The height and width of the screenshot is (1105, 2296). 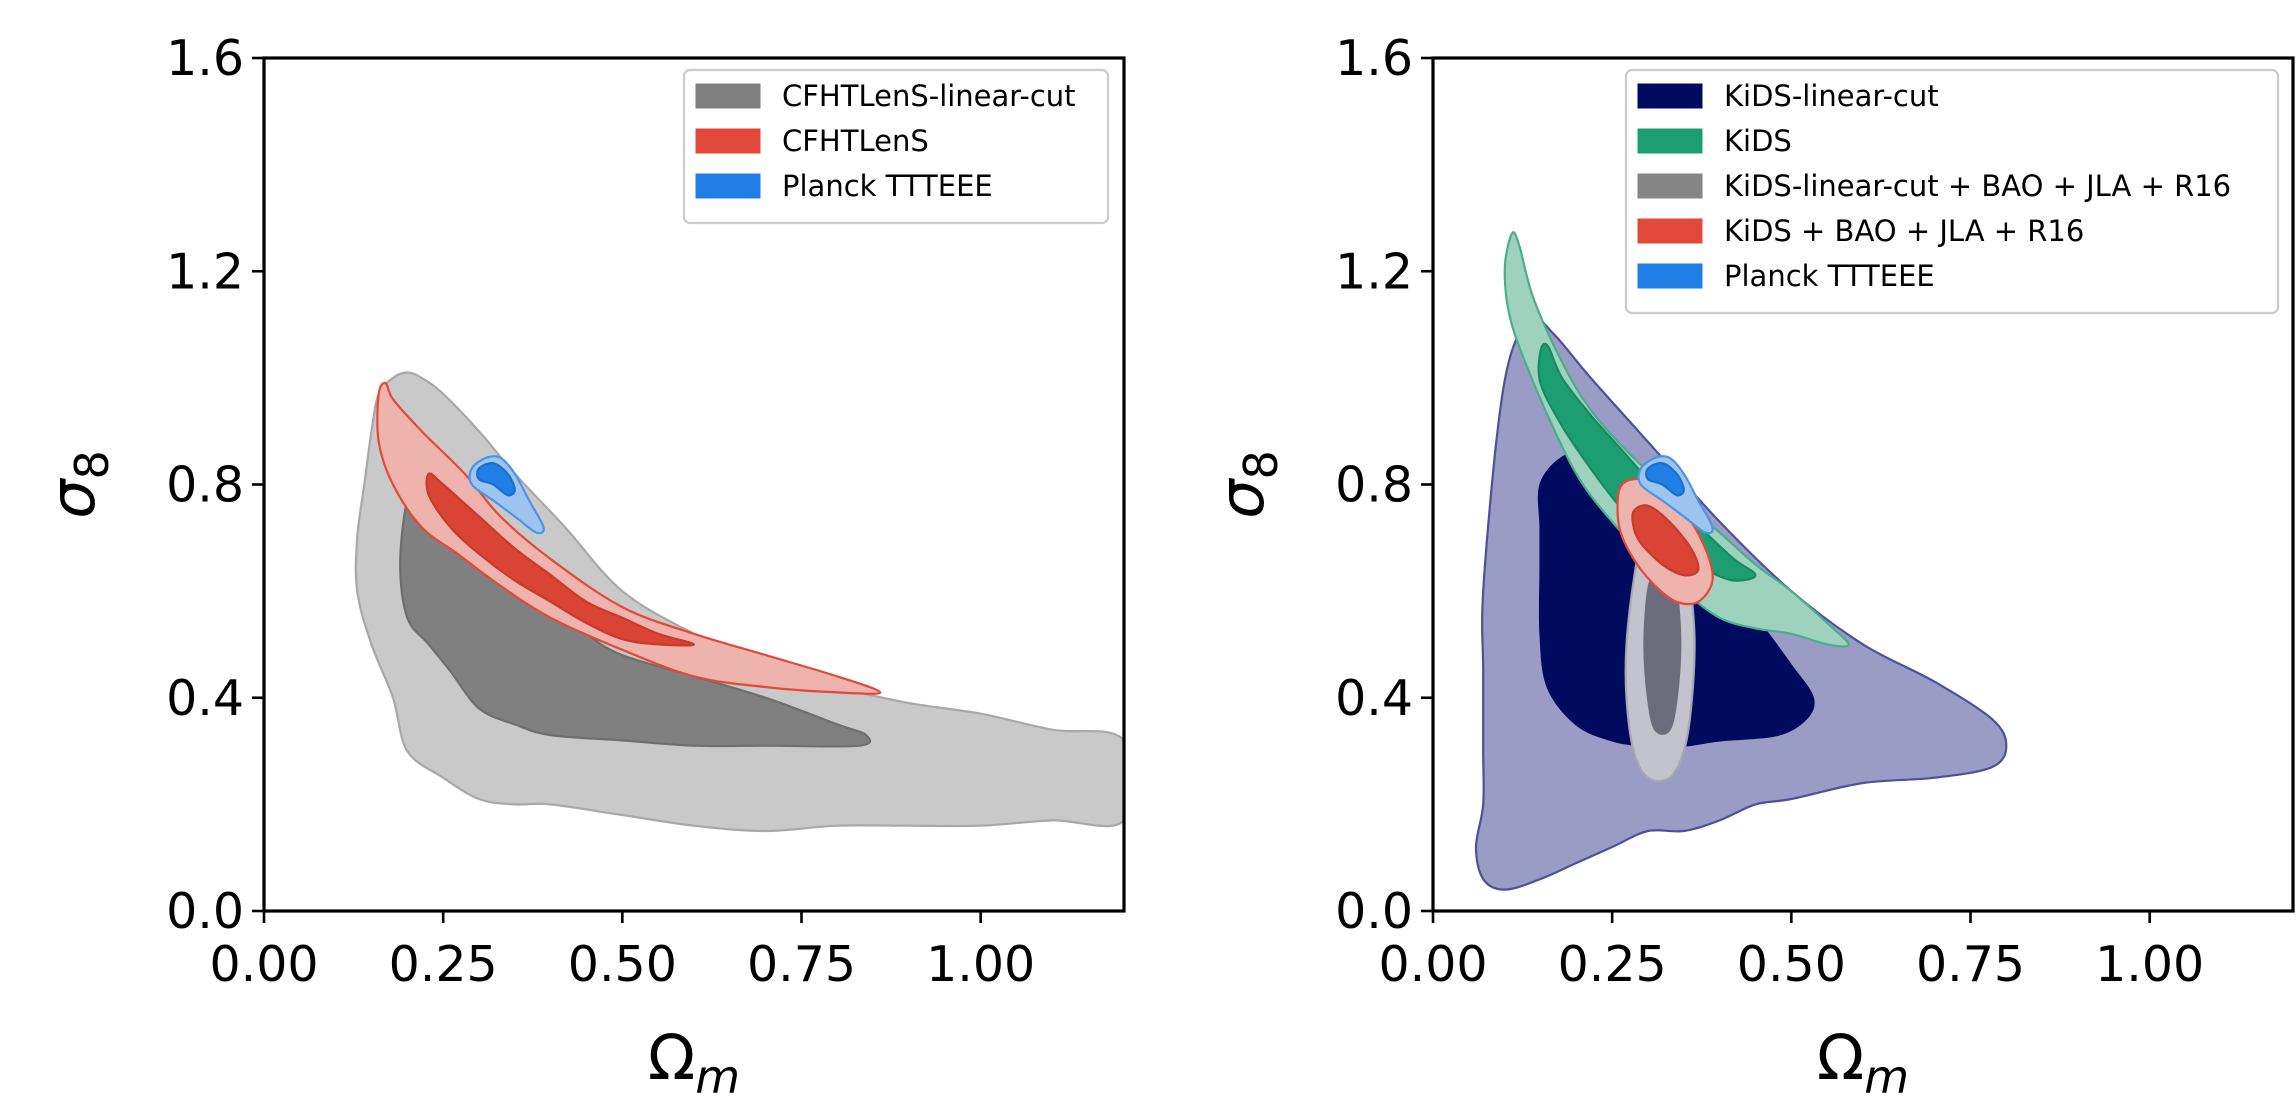 I want to click on legend-swatch-kids-linear-cut-bao-jla-r16, so click(x=1670, y=186).